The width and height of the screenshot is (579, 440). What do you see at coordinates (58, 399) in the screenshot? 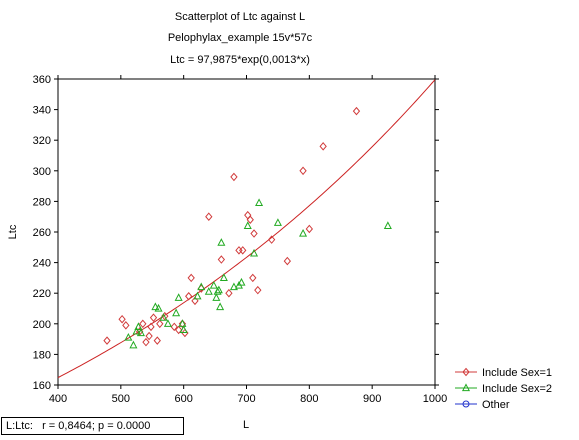
I see `x-tick-label: 400` at bounding box center [58, 399].